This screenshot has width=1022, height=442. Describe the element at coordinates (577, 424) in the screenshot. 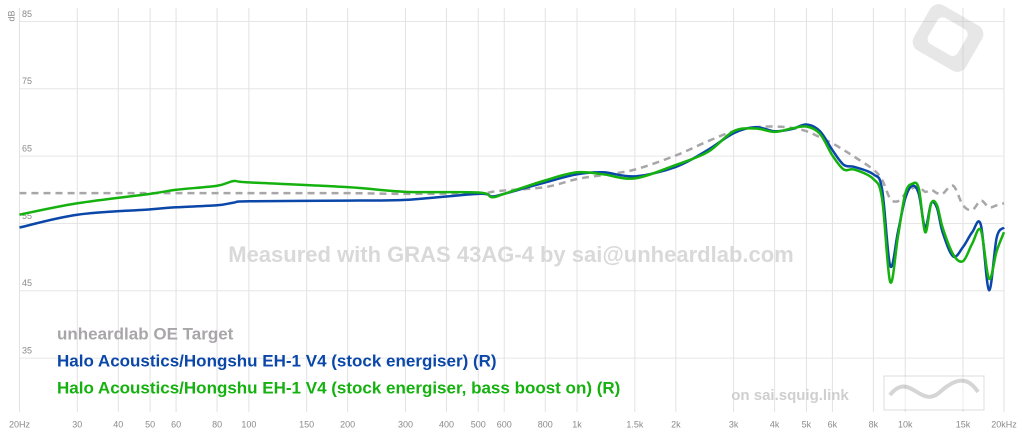

I see `x-tick-label: 1k` at that location.